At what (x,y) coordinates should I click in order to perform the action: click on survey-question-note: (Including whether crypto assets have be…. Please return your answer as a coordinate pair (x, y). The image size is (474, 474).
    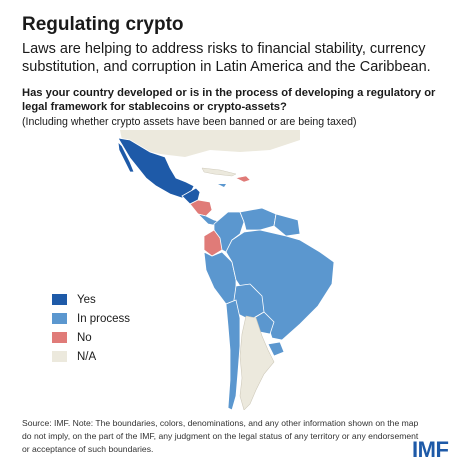
    Looking at the image, I should click on (189, 122).